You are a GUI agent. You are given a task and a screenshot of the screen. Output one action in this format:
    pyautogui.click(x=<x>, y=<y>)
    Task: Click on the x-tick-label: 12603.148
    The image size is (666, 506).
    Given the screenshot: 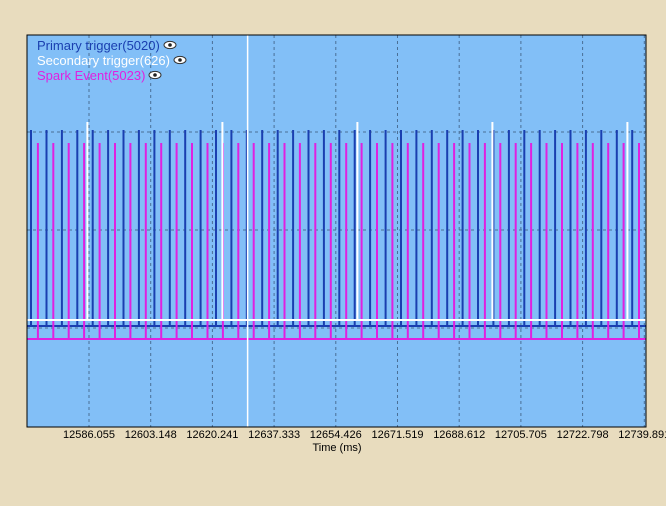 What is the action you would take?
    pyautogui.click(x=150, y=435)
    